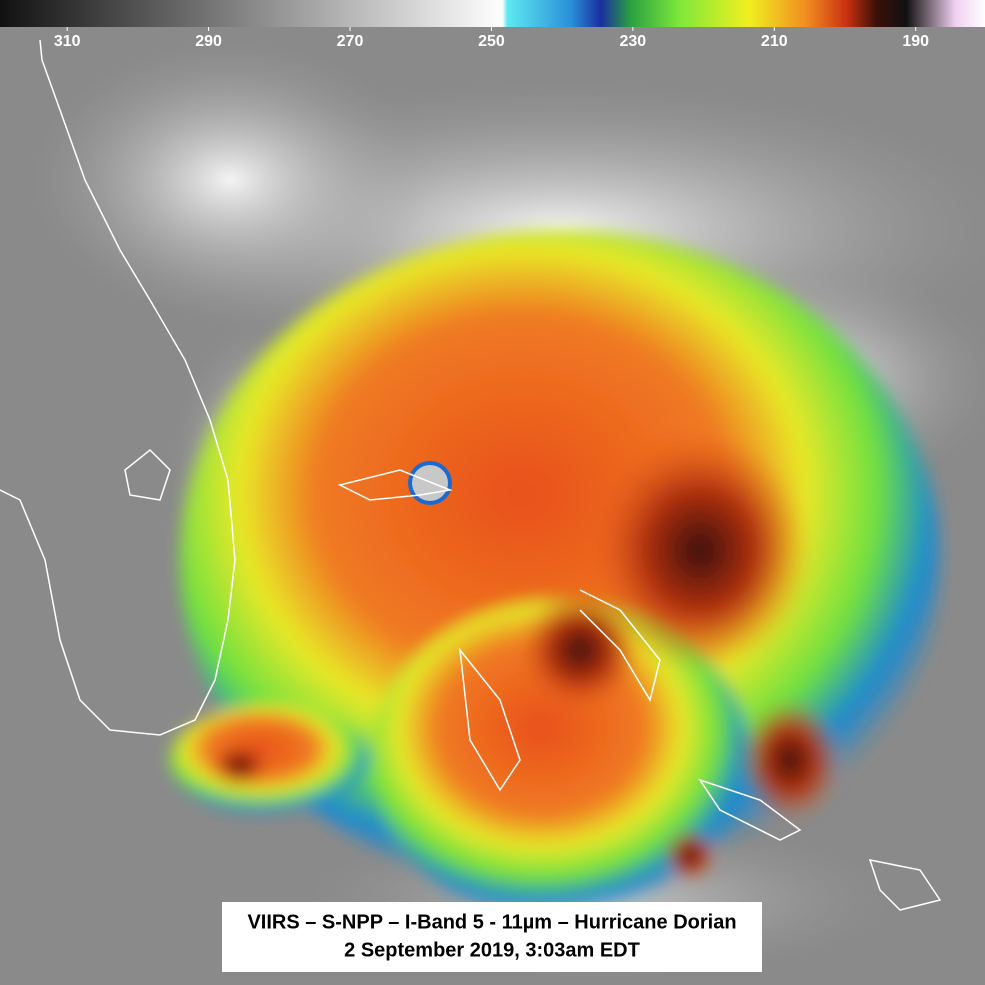 Image resolution: width=985 pixels, height=985 pixels. I want to click on colorbar-tick-label: 250, so click(491, 41).